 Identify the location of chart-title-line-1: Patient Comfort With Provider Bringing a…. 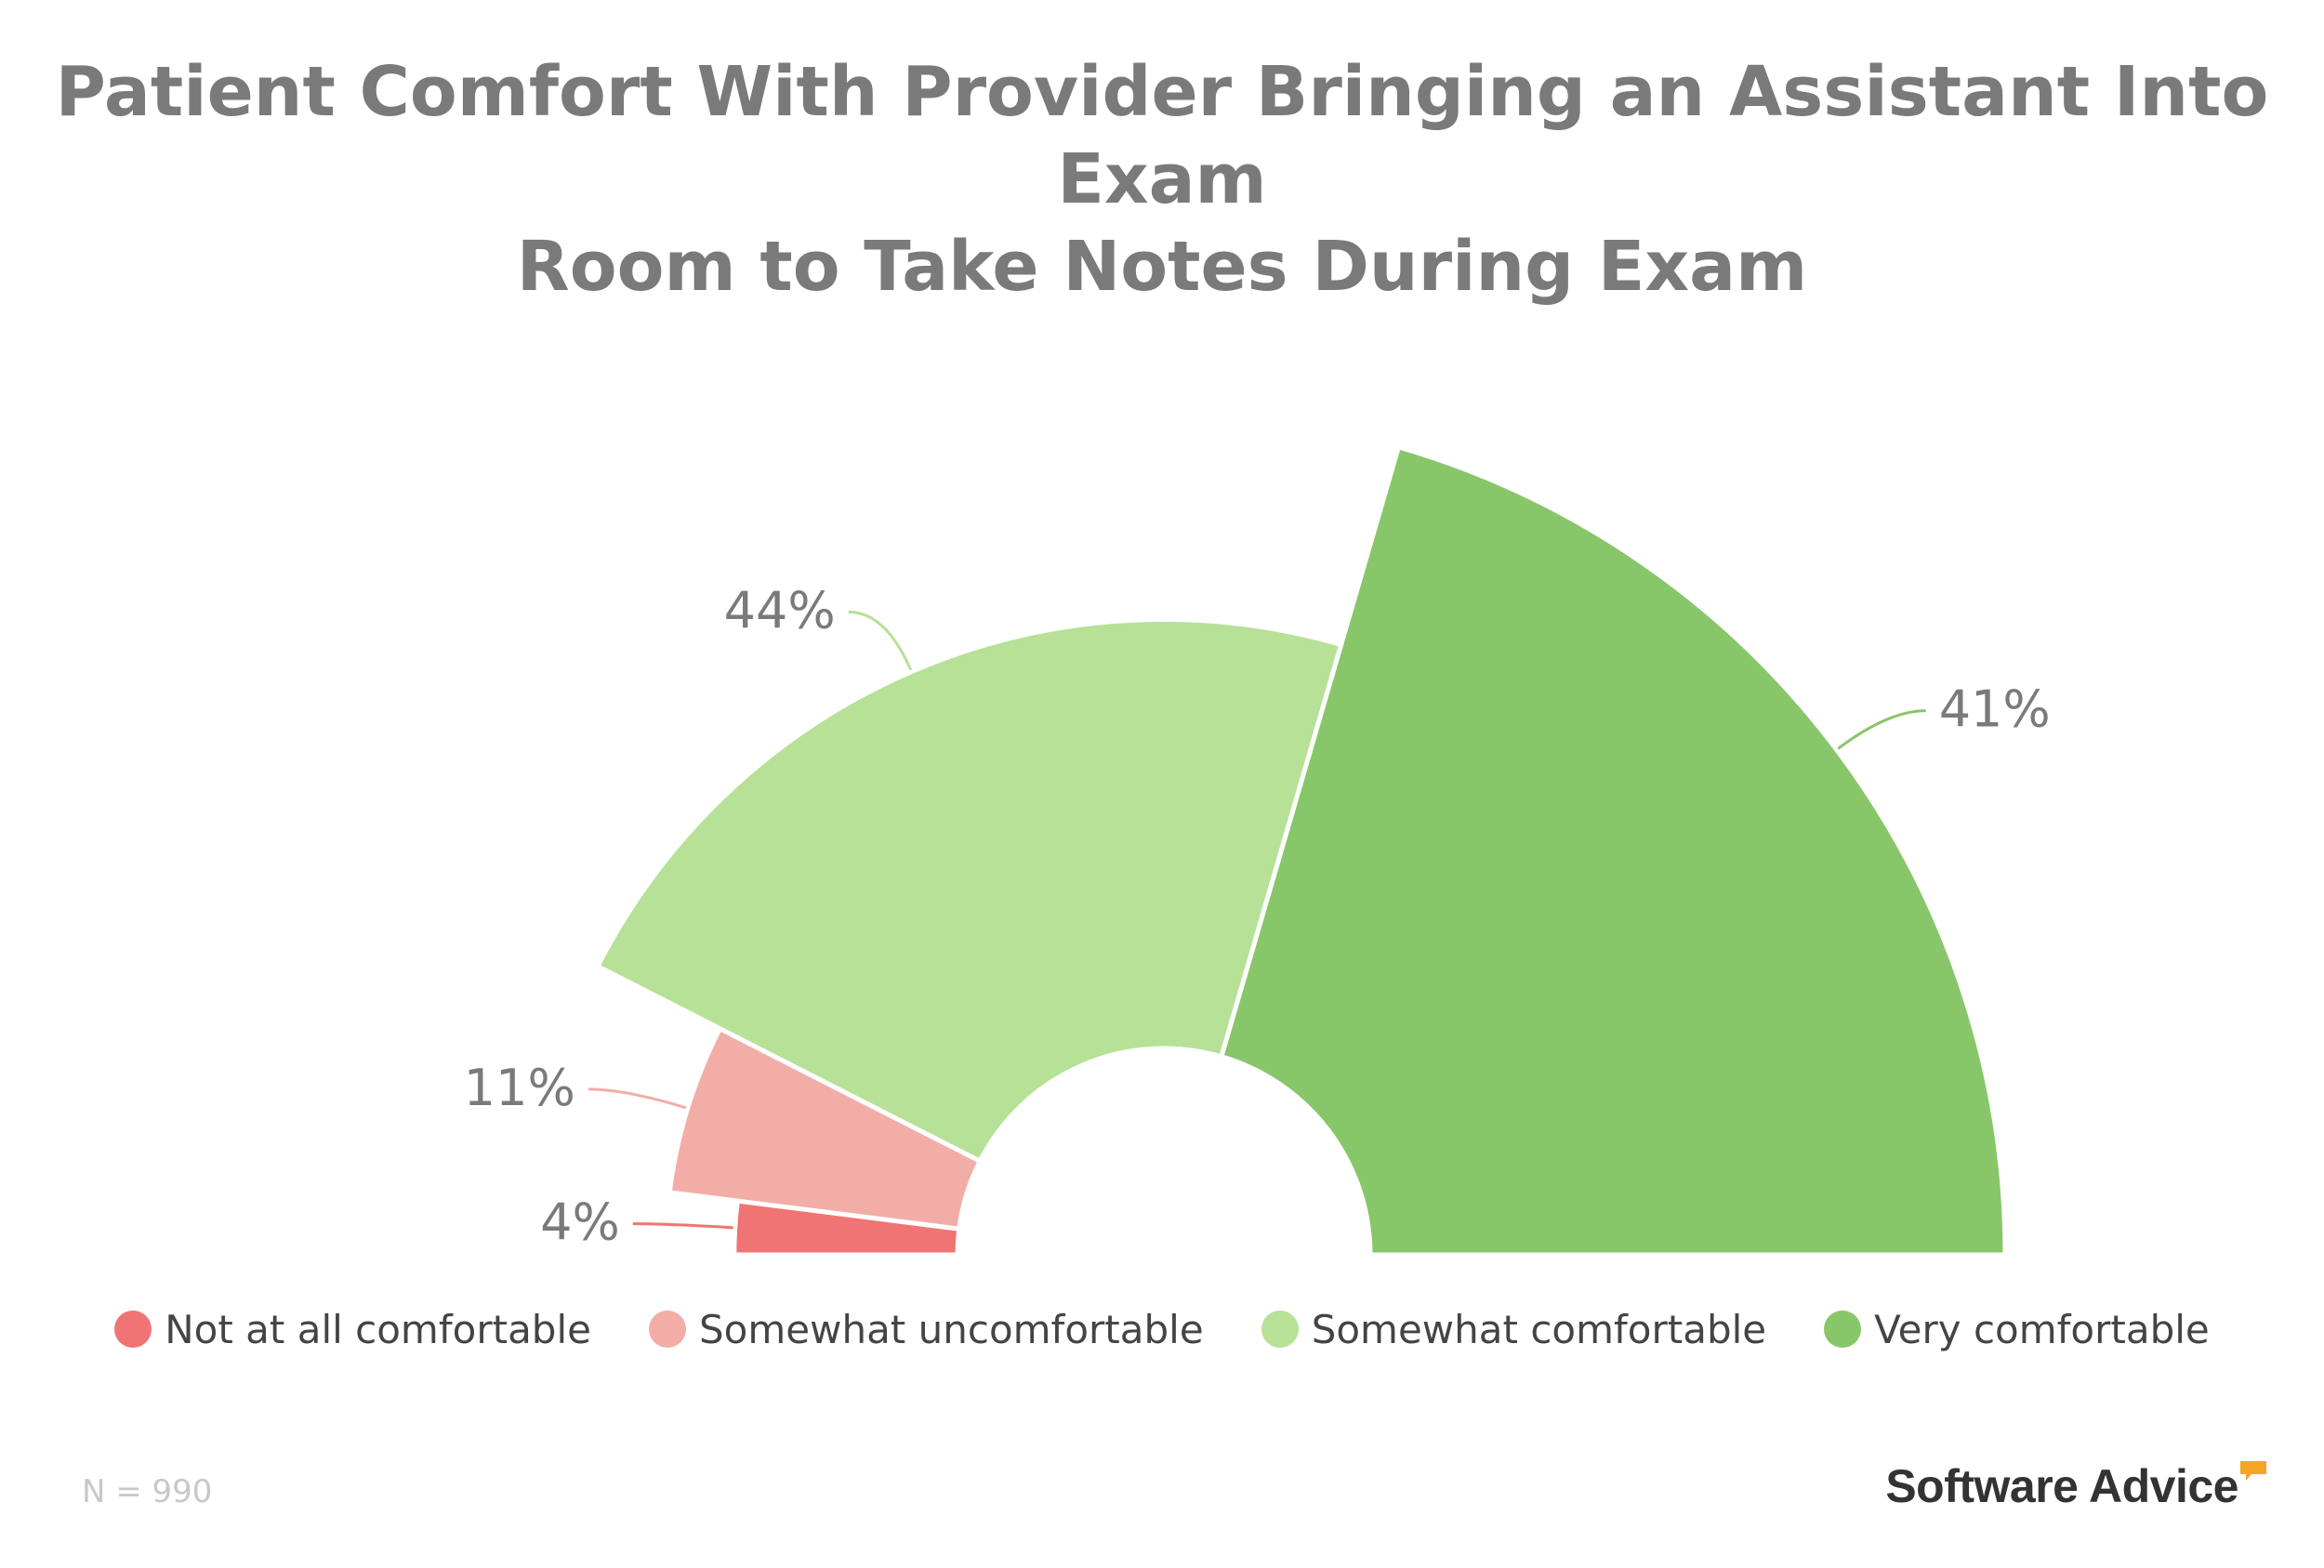
(1162, 135).